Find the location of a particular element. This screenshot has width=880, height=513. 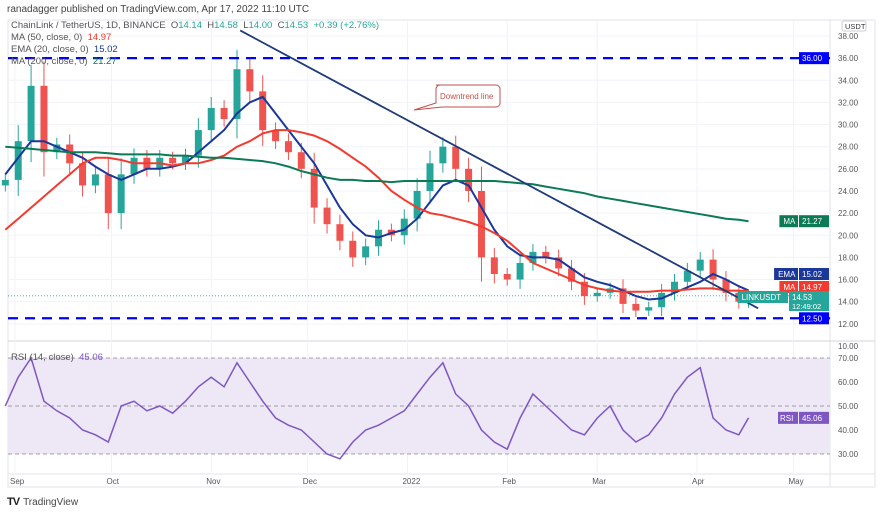

bar-countdown: 12:49:02 is located at coordinates (806, 306).